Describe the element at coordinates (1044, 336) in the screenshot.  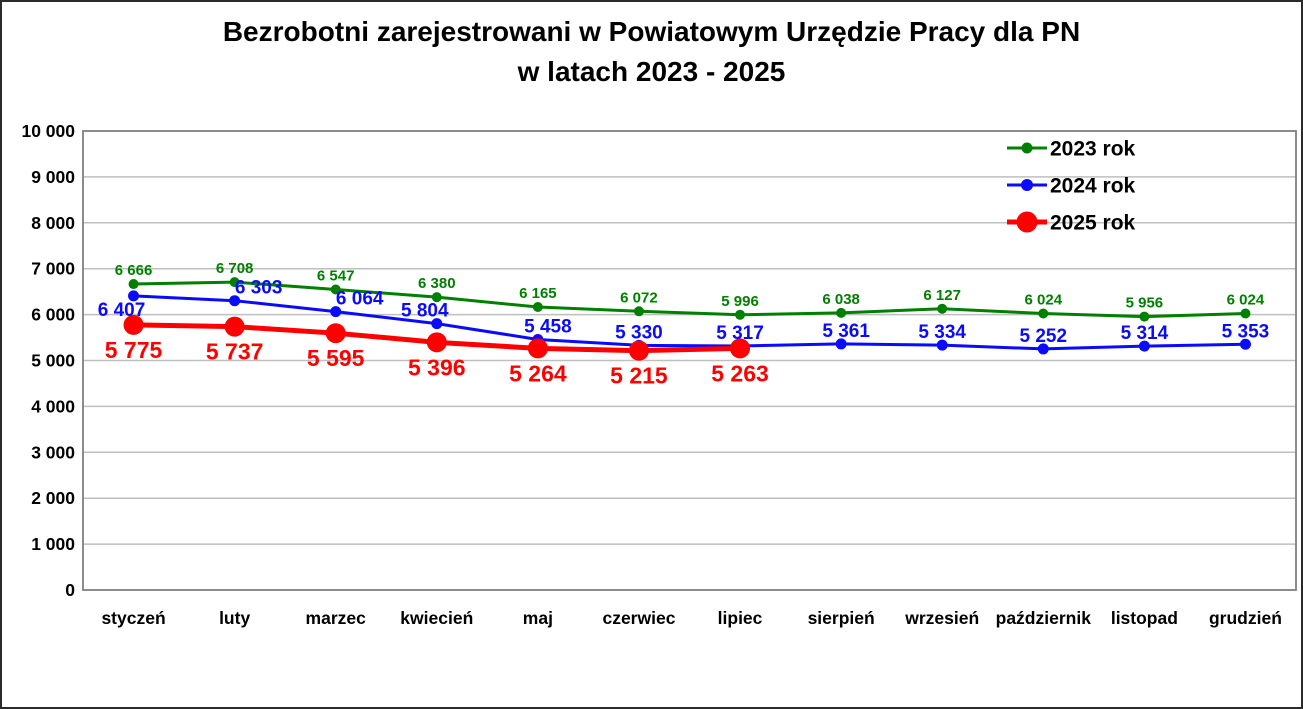
I see `data-label: 5 252` at that location.